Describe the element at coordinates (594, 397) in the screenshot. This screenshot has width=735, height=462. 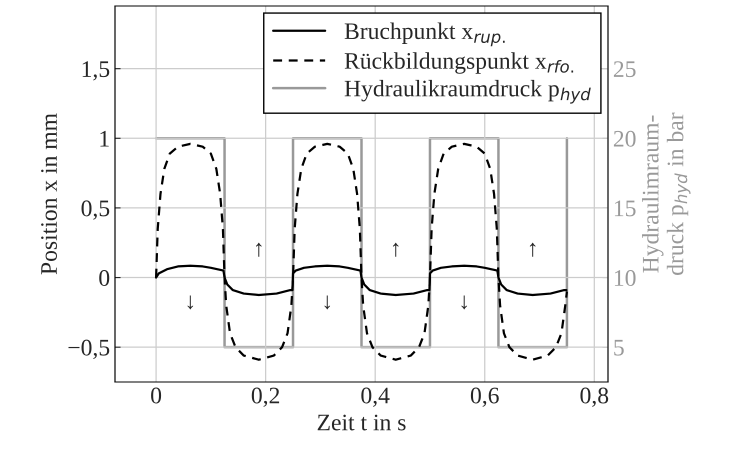
I see `x-tick-label: 0,8` at that location.